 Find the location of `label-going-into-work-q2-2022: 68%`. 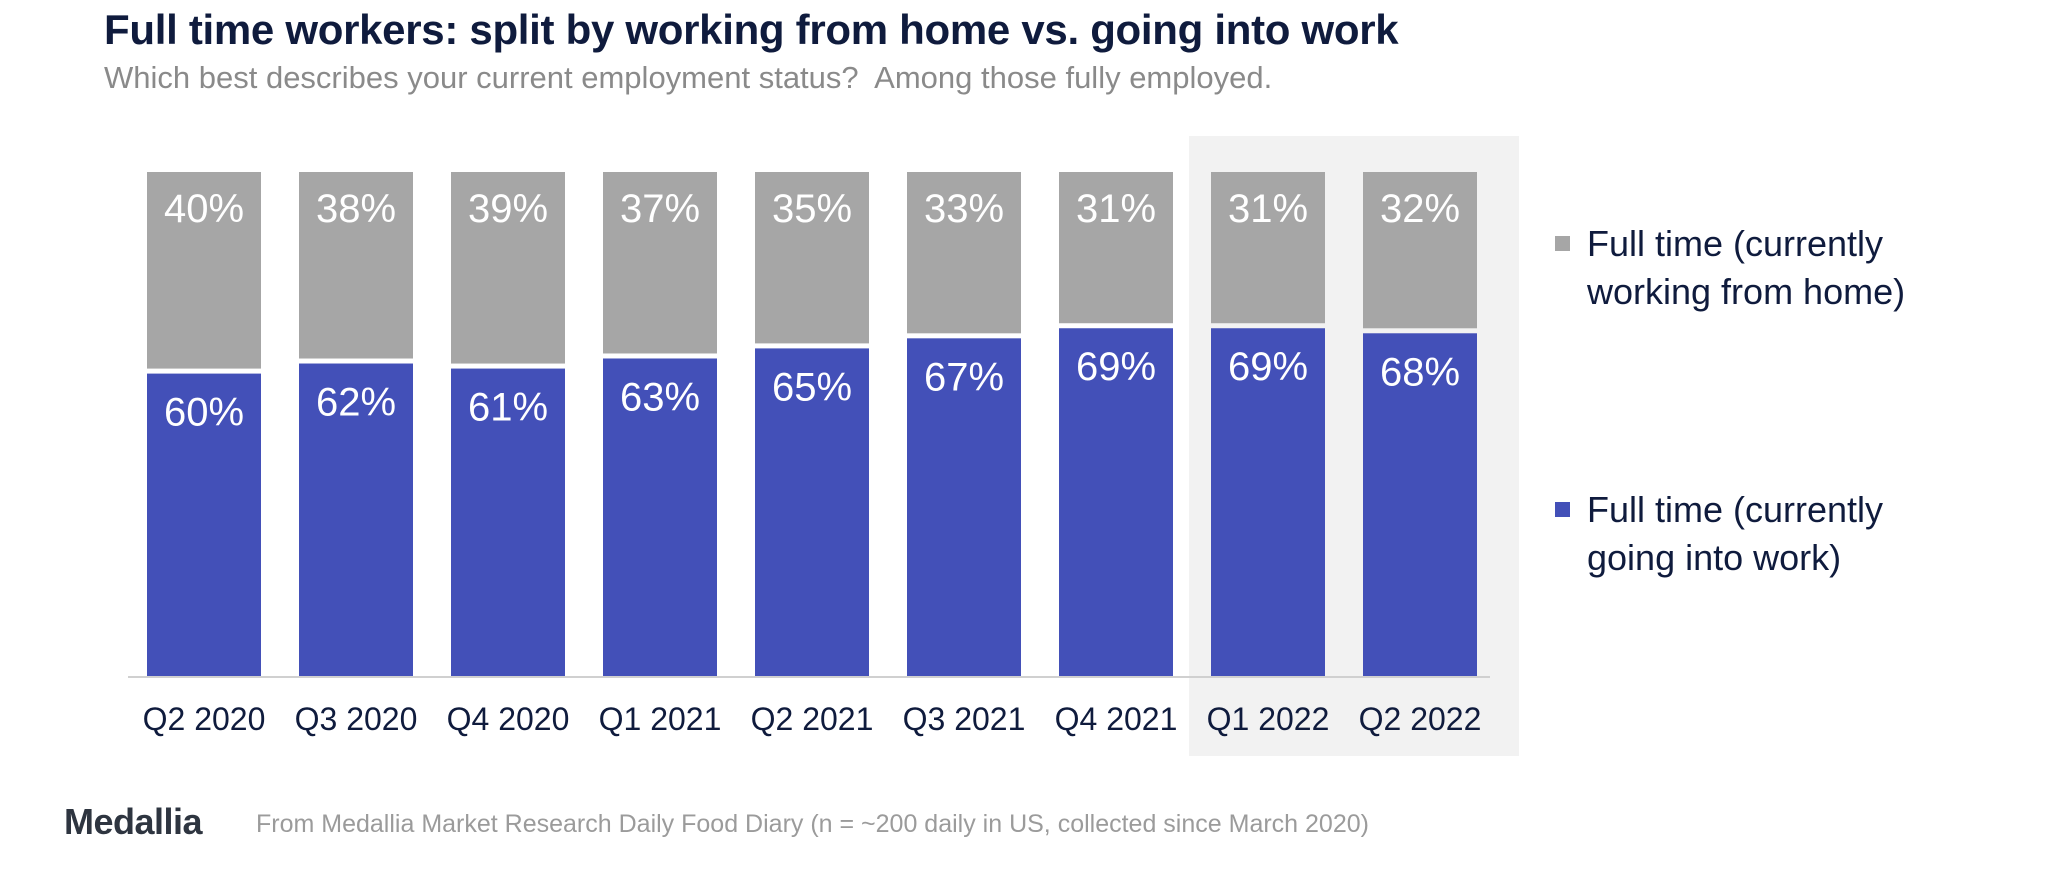

label-going-into-work-q2-2022: 68% is located at coordinates (1420, 372).